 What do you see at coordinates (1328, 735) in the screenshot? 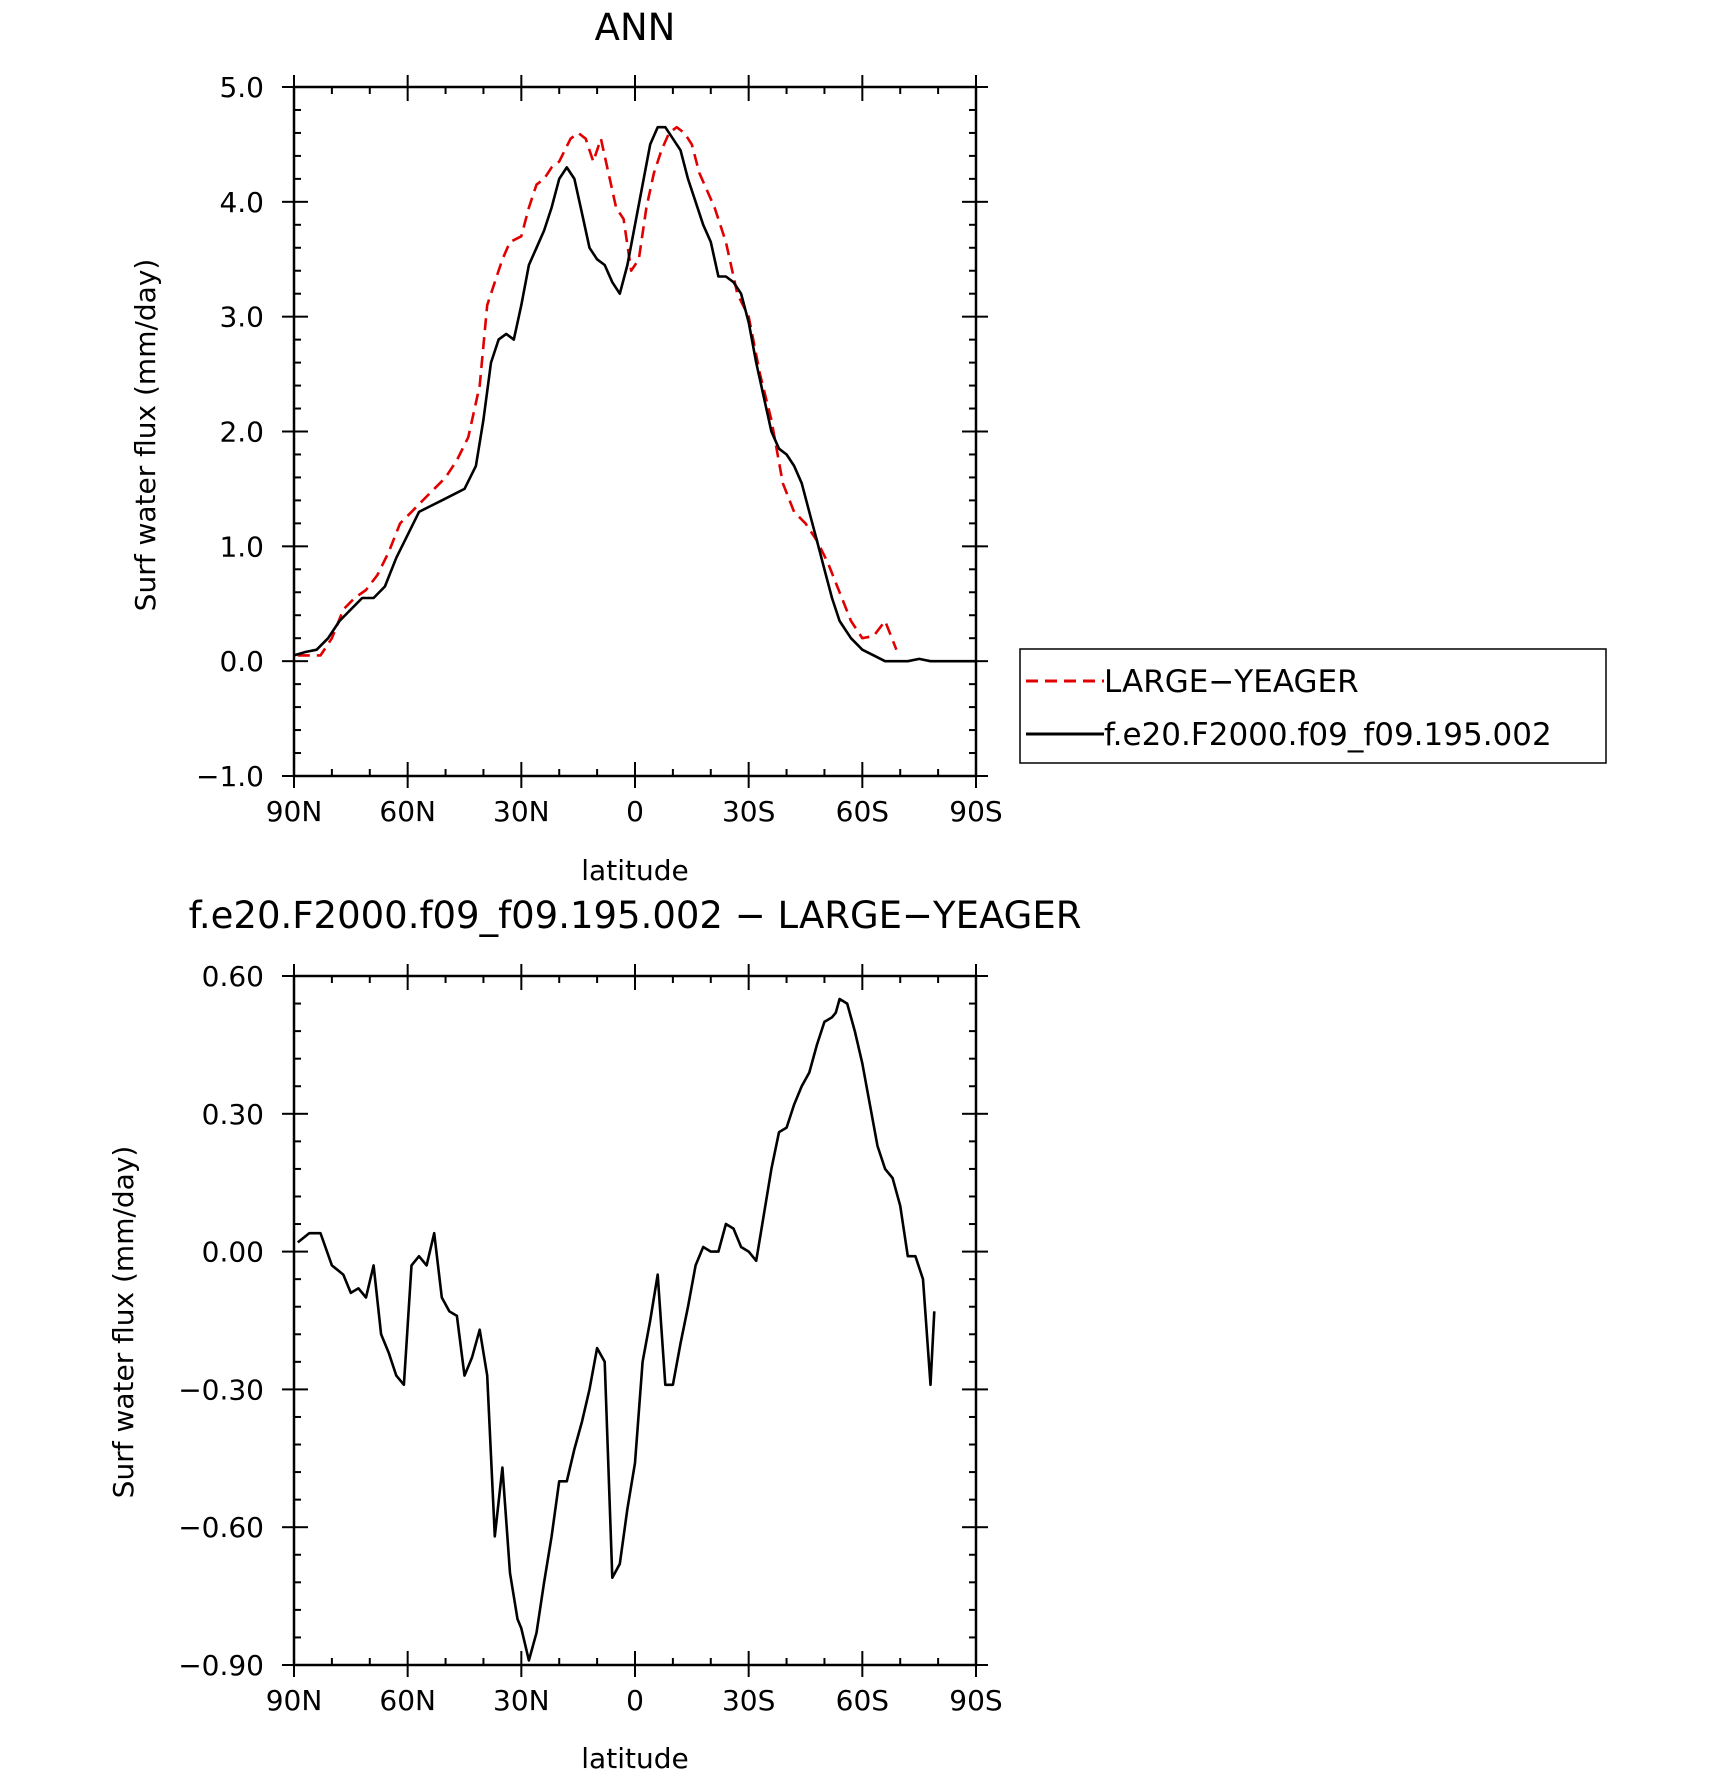
I see `legend-label-model: f.e20.F2000.f09_f09.195.002` at bounding box center [1328, 735].